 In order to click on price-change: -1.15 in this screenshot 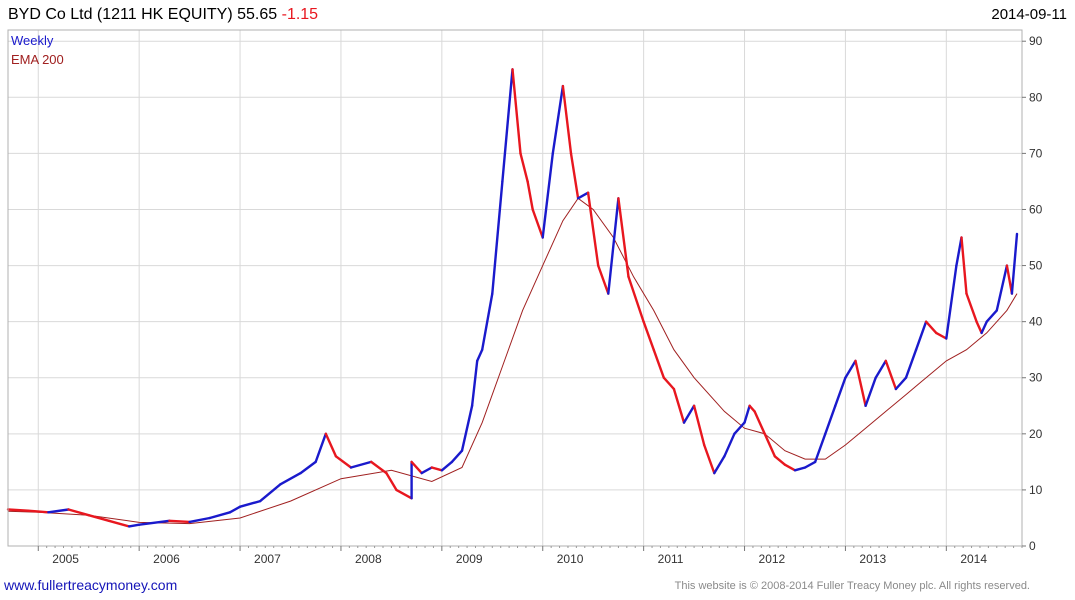, I will do `click(300, 14)`.